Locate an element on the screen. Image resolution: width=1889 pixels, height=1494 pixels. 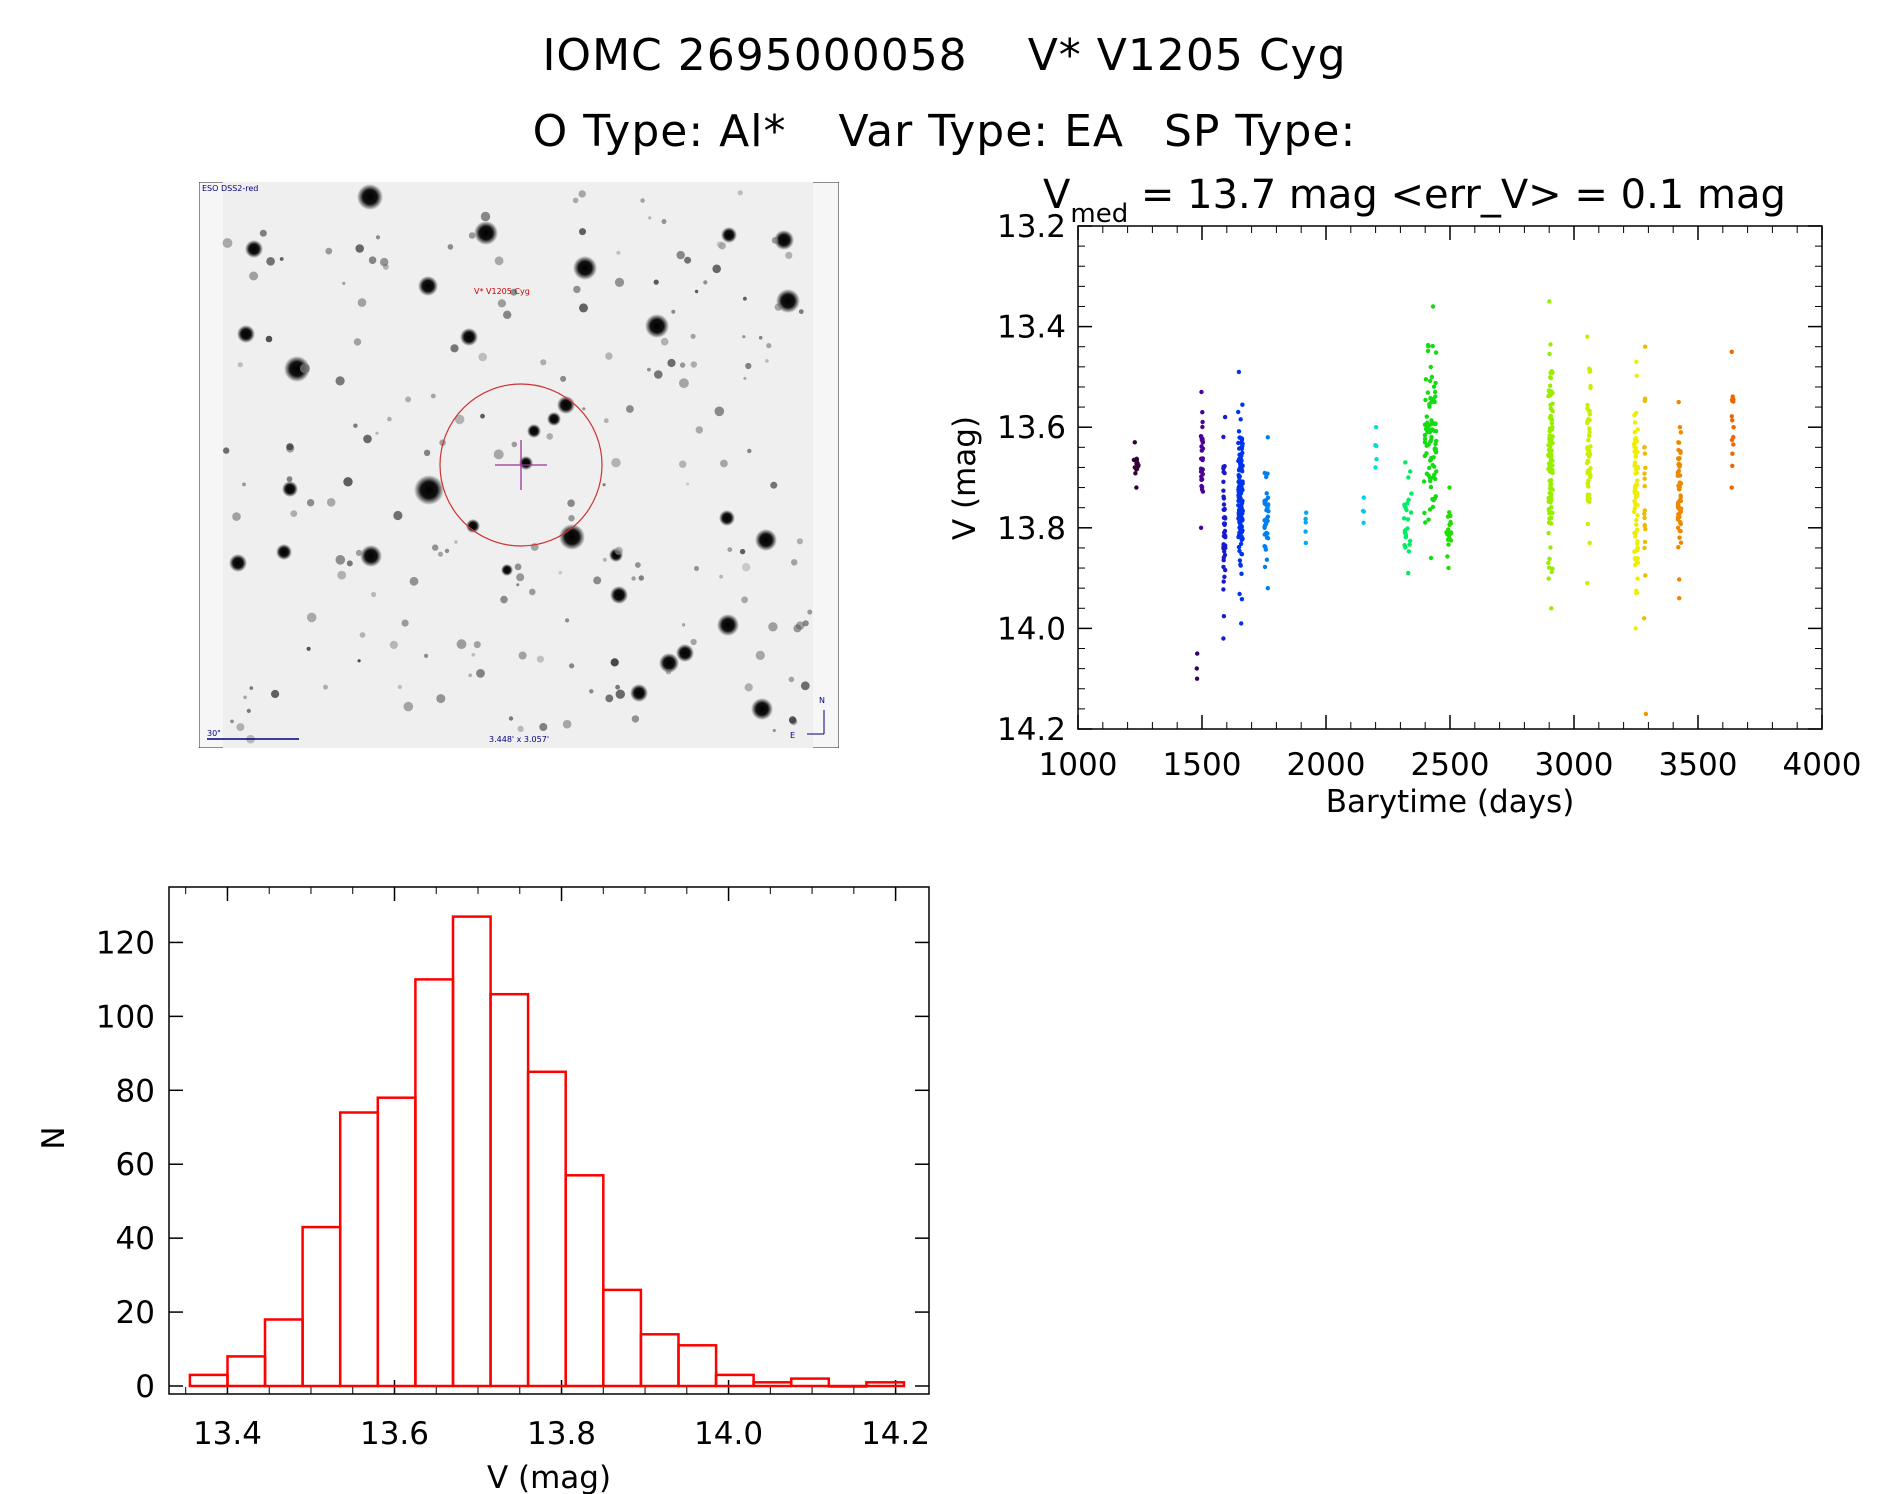
x-tick-label: 3500 is located at coordinates (1698, 765).